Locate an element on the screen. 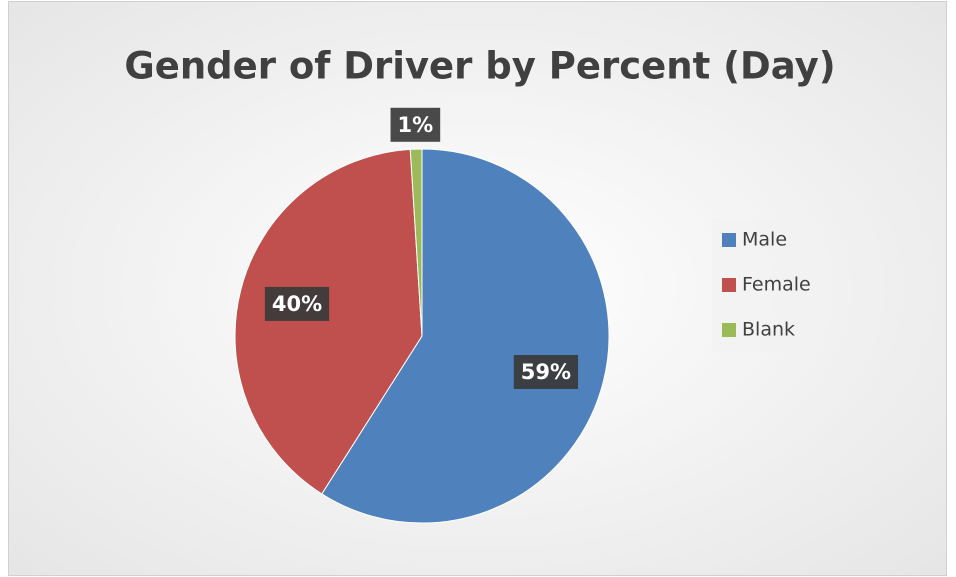 The width and height of the screenshot is (956, 577). legend-label: Blank is located at coordinates (768, 330).